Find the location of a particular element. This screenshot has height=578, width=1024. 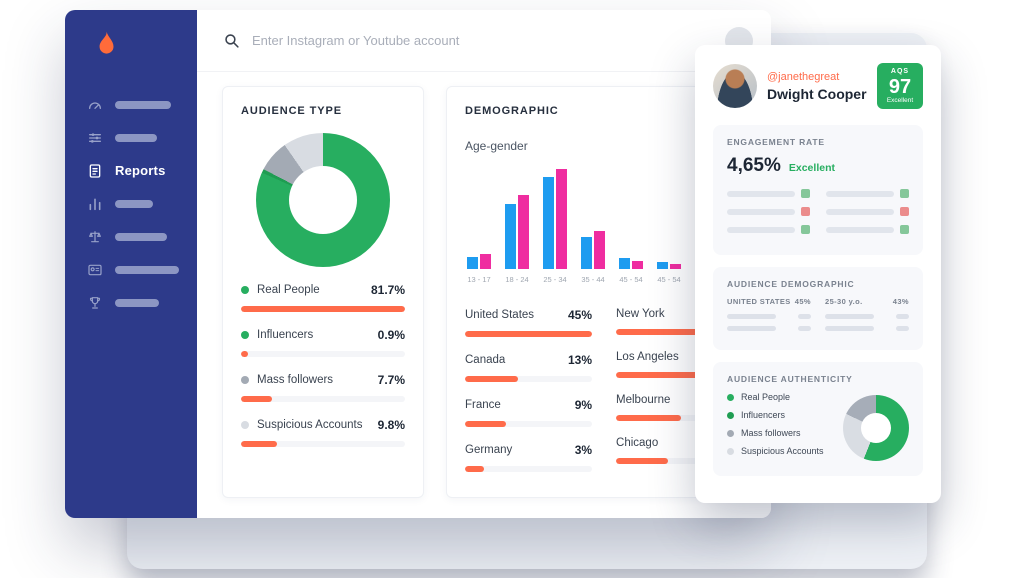

topbar is located at coordinates (484, 41).